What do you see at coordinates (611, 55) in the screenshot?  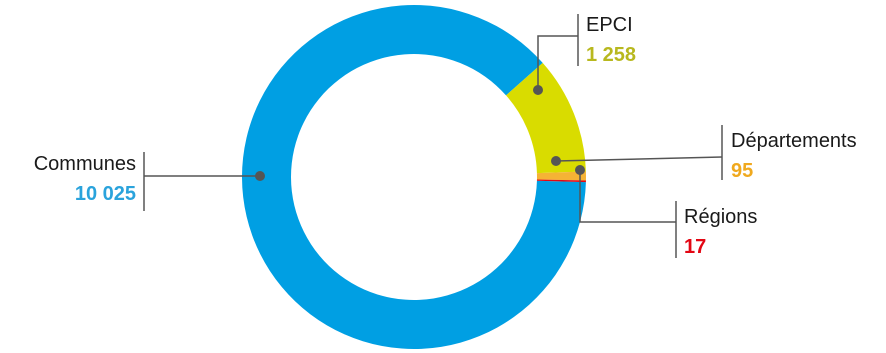 I see `slice-value-epci: 1 258` at bounding box center [611, 55].